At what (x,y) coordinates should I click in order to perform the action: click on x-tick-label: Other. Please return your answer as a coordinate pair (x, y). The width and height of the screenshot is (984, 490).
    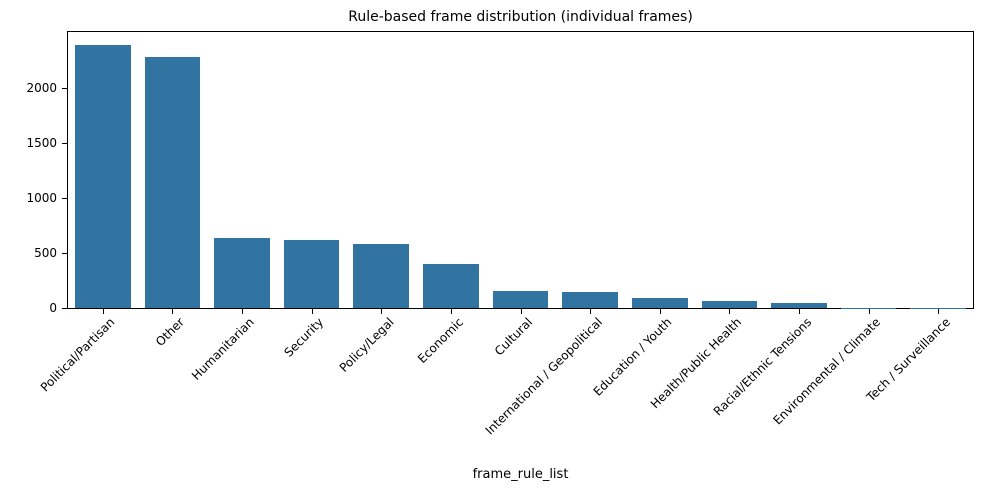
    Looking at the image, I should click on (170, 332).